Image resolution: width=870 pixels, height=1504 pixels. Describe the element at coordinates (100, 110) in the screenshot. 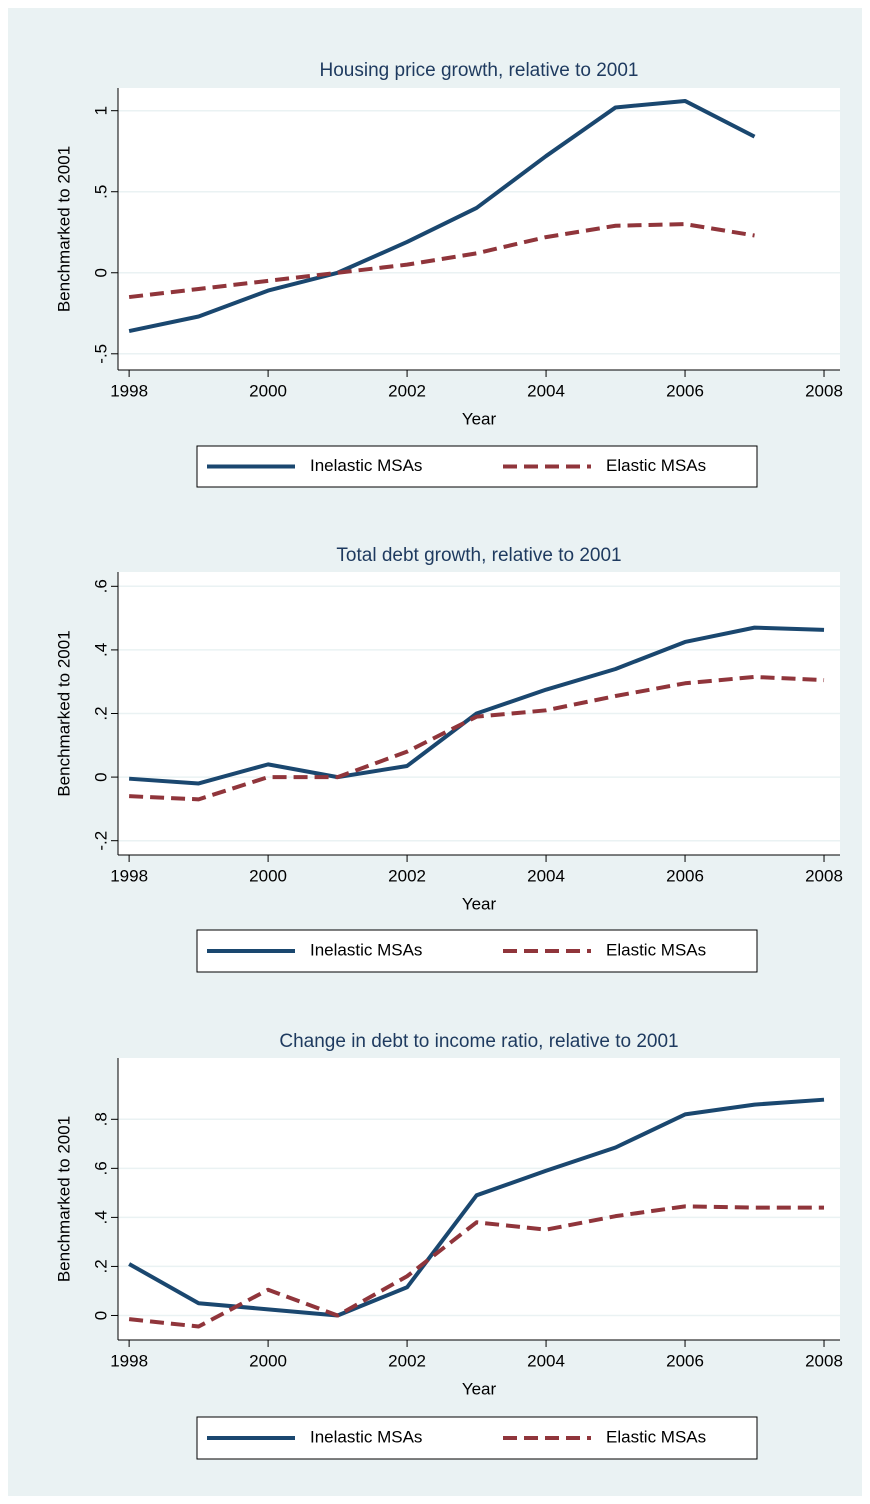

I see `y-tick-label: 1` at that location.